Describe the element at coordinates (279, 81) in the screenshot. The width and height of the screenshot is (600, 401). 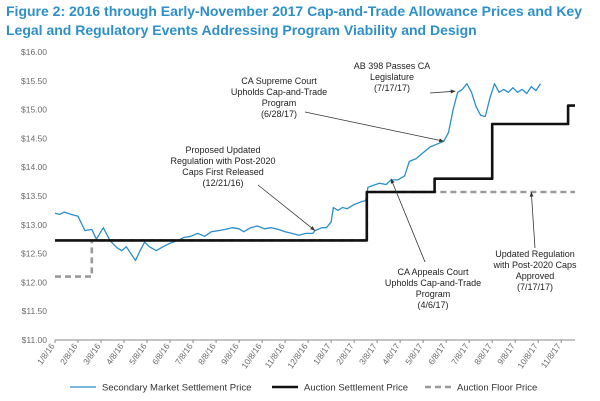
I see `annotation-text-supreme: CA Supreme Court` at that location.